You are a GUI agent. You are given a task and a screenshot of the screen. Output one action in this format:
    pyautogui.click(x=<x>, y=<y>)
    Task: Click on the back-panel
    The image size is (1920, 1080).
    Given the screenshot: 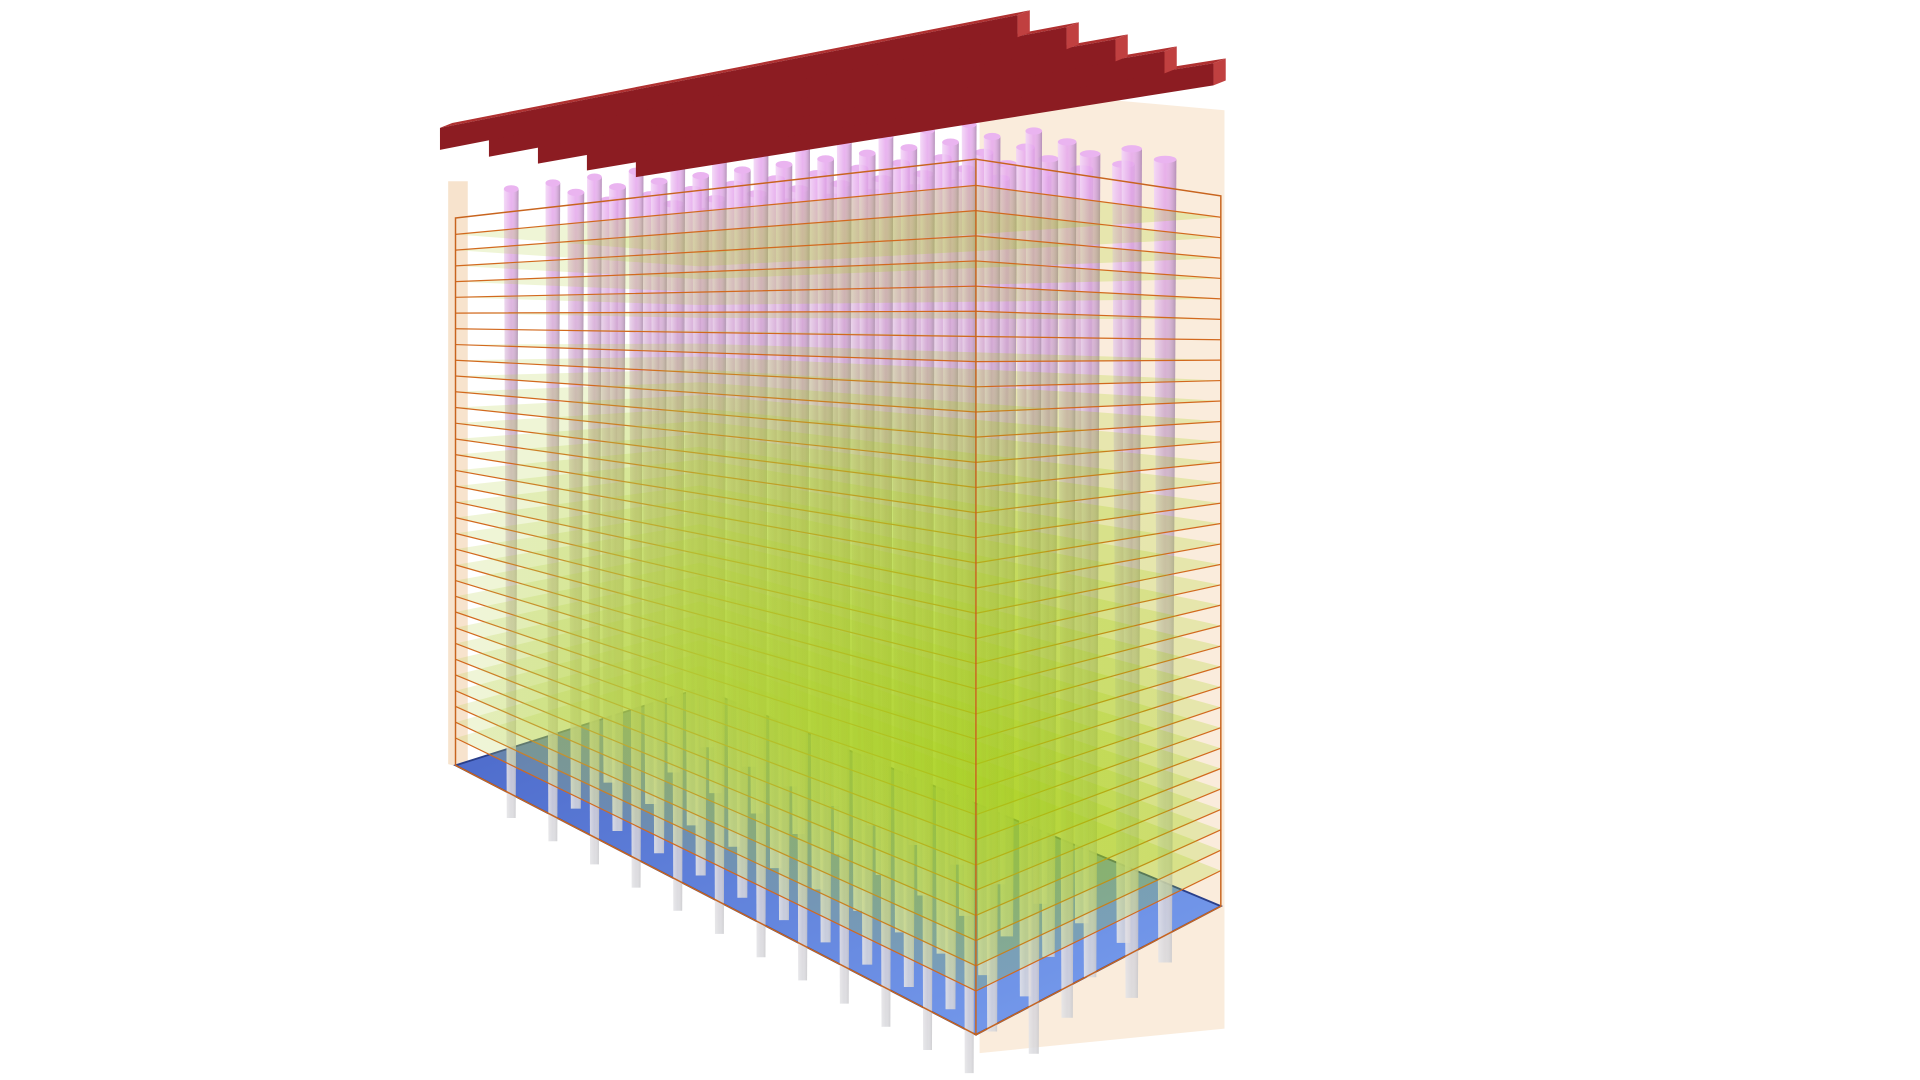 What is the action you would take?
    pyautogui.click(x=458, y=475)
    